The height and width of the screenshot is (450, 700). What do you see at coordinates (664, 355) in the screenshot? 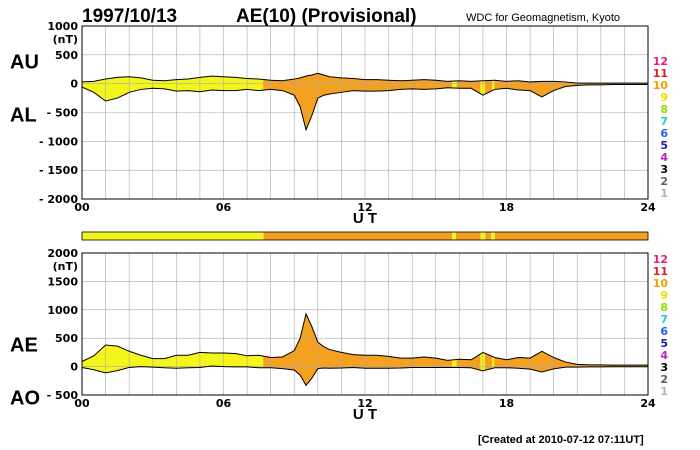
I see `legend-level-4: 4` at bounding box center [664, 355].